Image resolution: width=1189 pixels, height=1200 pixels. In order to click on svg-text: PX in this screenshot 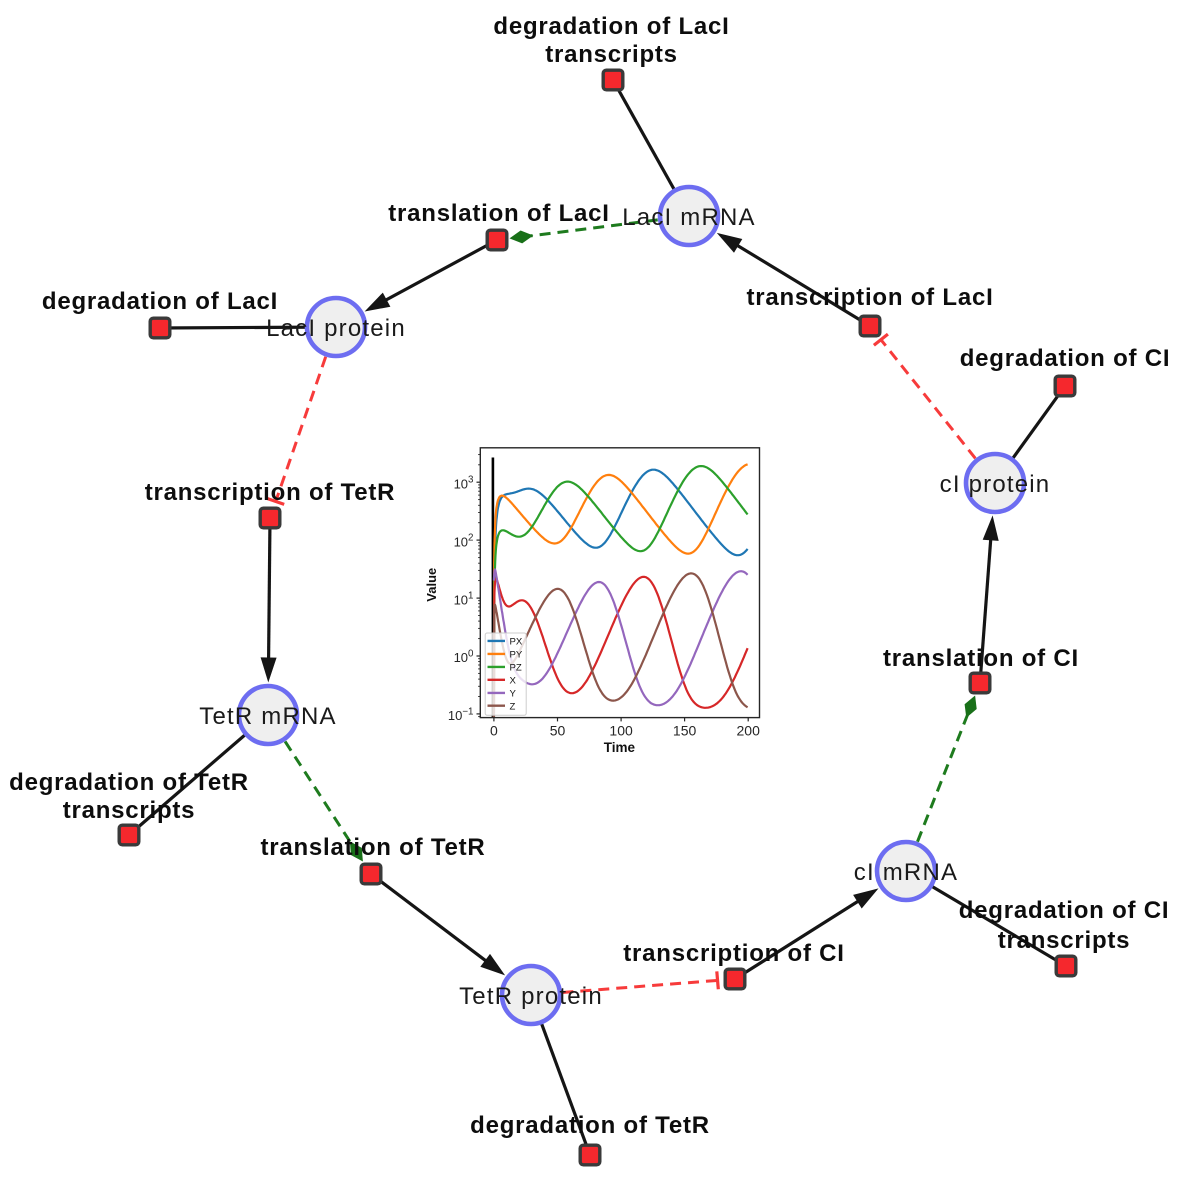, I will do `click(516, 642)`.